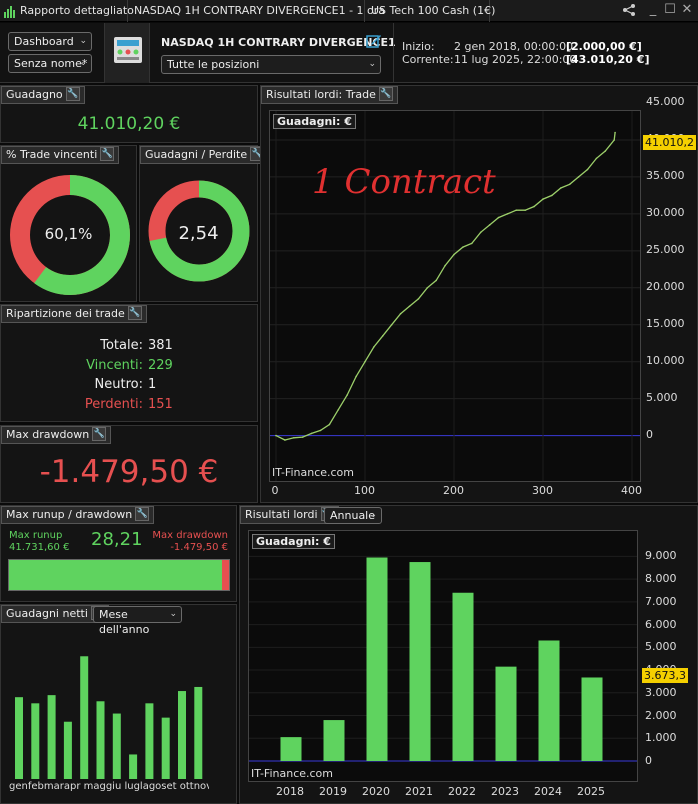 The image size is (698, 804). I want to click on name-select: Senza nome* ⌄, so click(50, 63).